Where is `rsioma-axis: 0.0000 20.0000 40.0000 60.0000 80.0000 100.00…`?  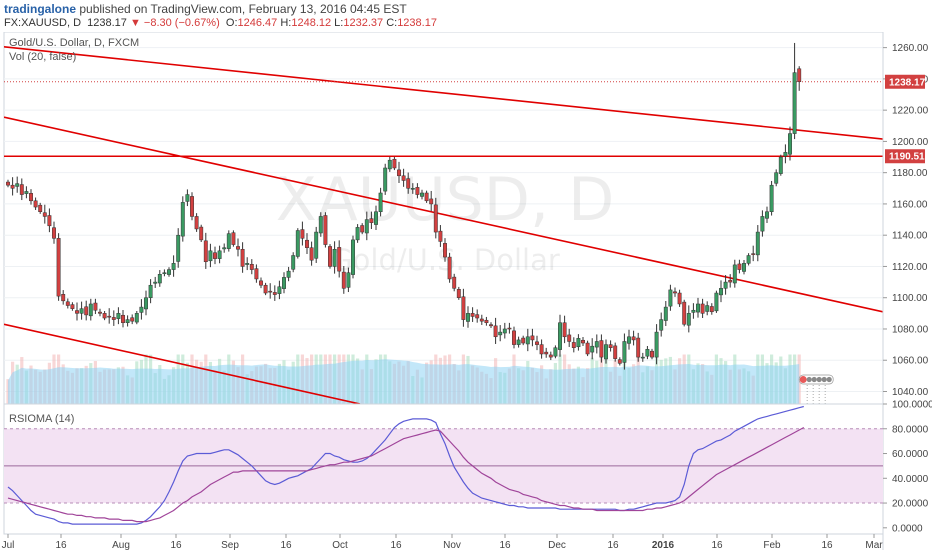
rsioma-axis: 0.0000 20.0000 40.0000 60.0000 80.0000 100.00… is located at coordinates (907, 467).